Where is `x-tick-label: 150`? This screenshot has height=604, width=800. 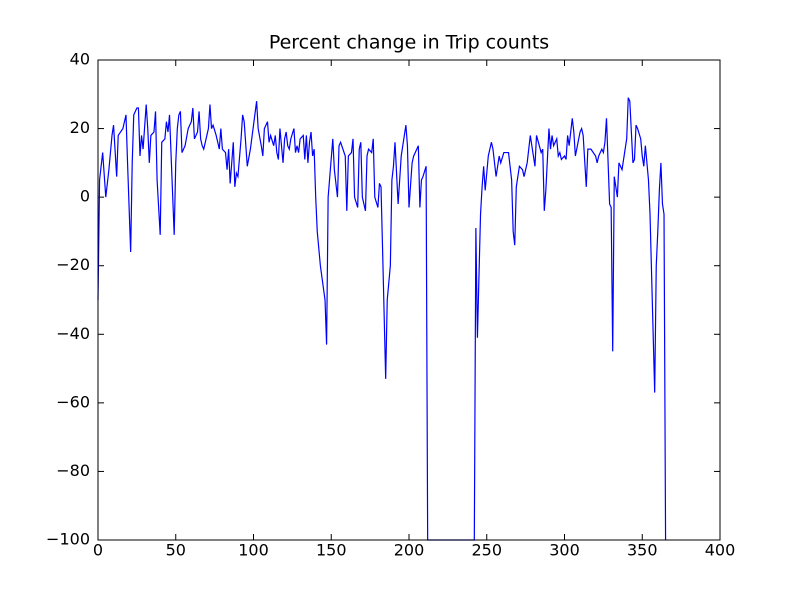 x-tick-label: 150 is located at coordinates (331, 550).